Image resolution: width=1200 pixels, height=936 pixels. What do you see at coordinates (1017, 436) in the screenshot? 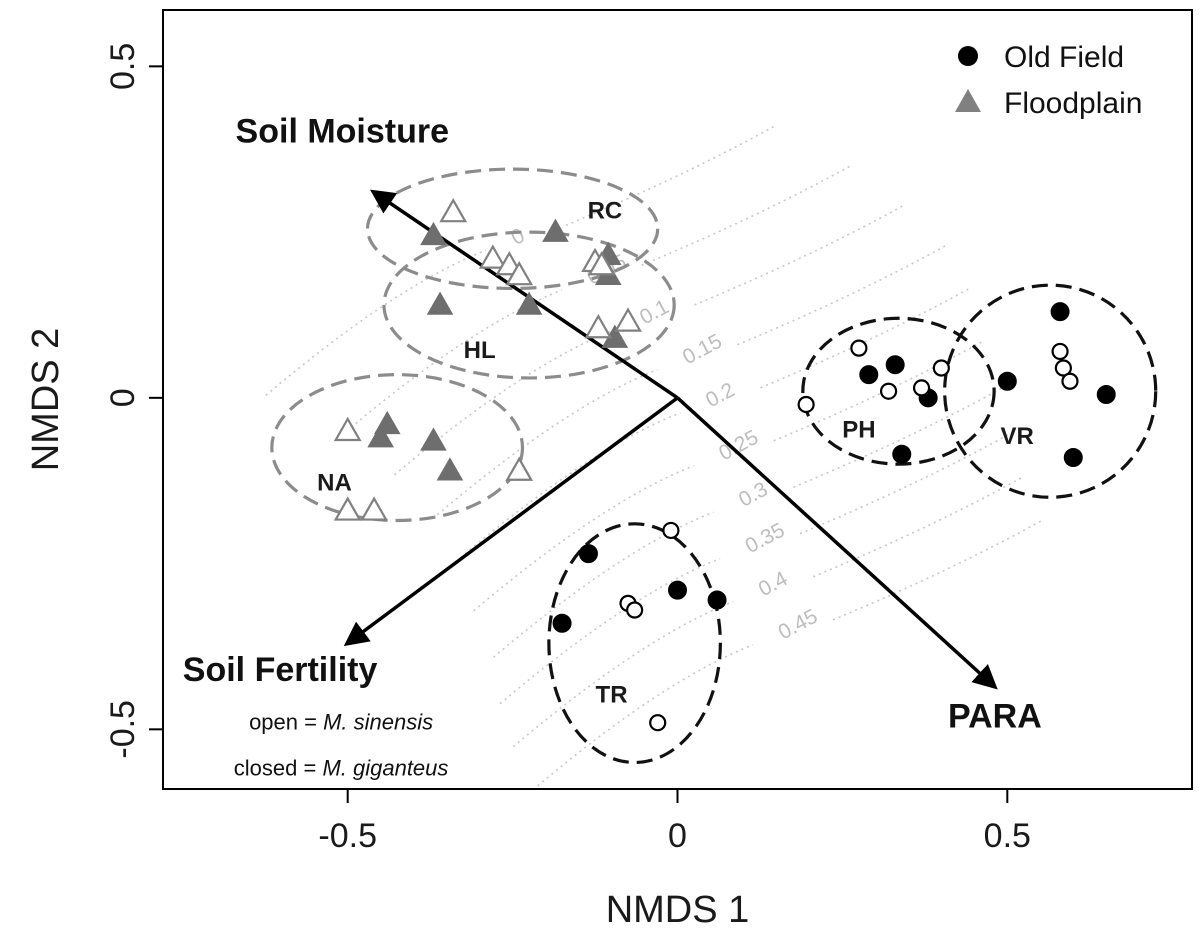
I see `group-label-vr: VR` at bounding box center [1017, 436].